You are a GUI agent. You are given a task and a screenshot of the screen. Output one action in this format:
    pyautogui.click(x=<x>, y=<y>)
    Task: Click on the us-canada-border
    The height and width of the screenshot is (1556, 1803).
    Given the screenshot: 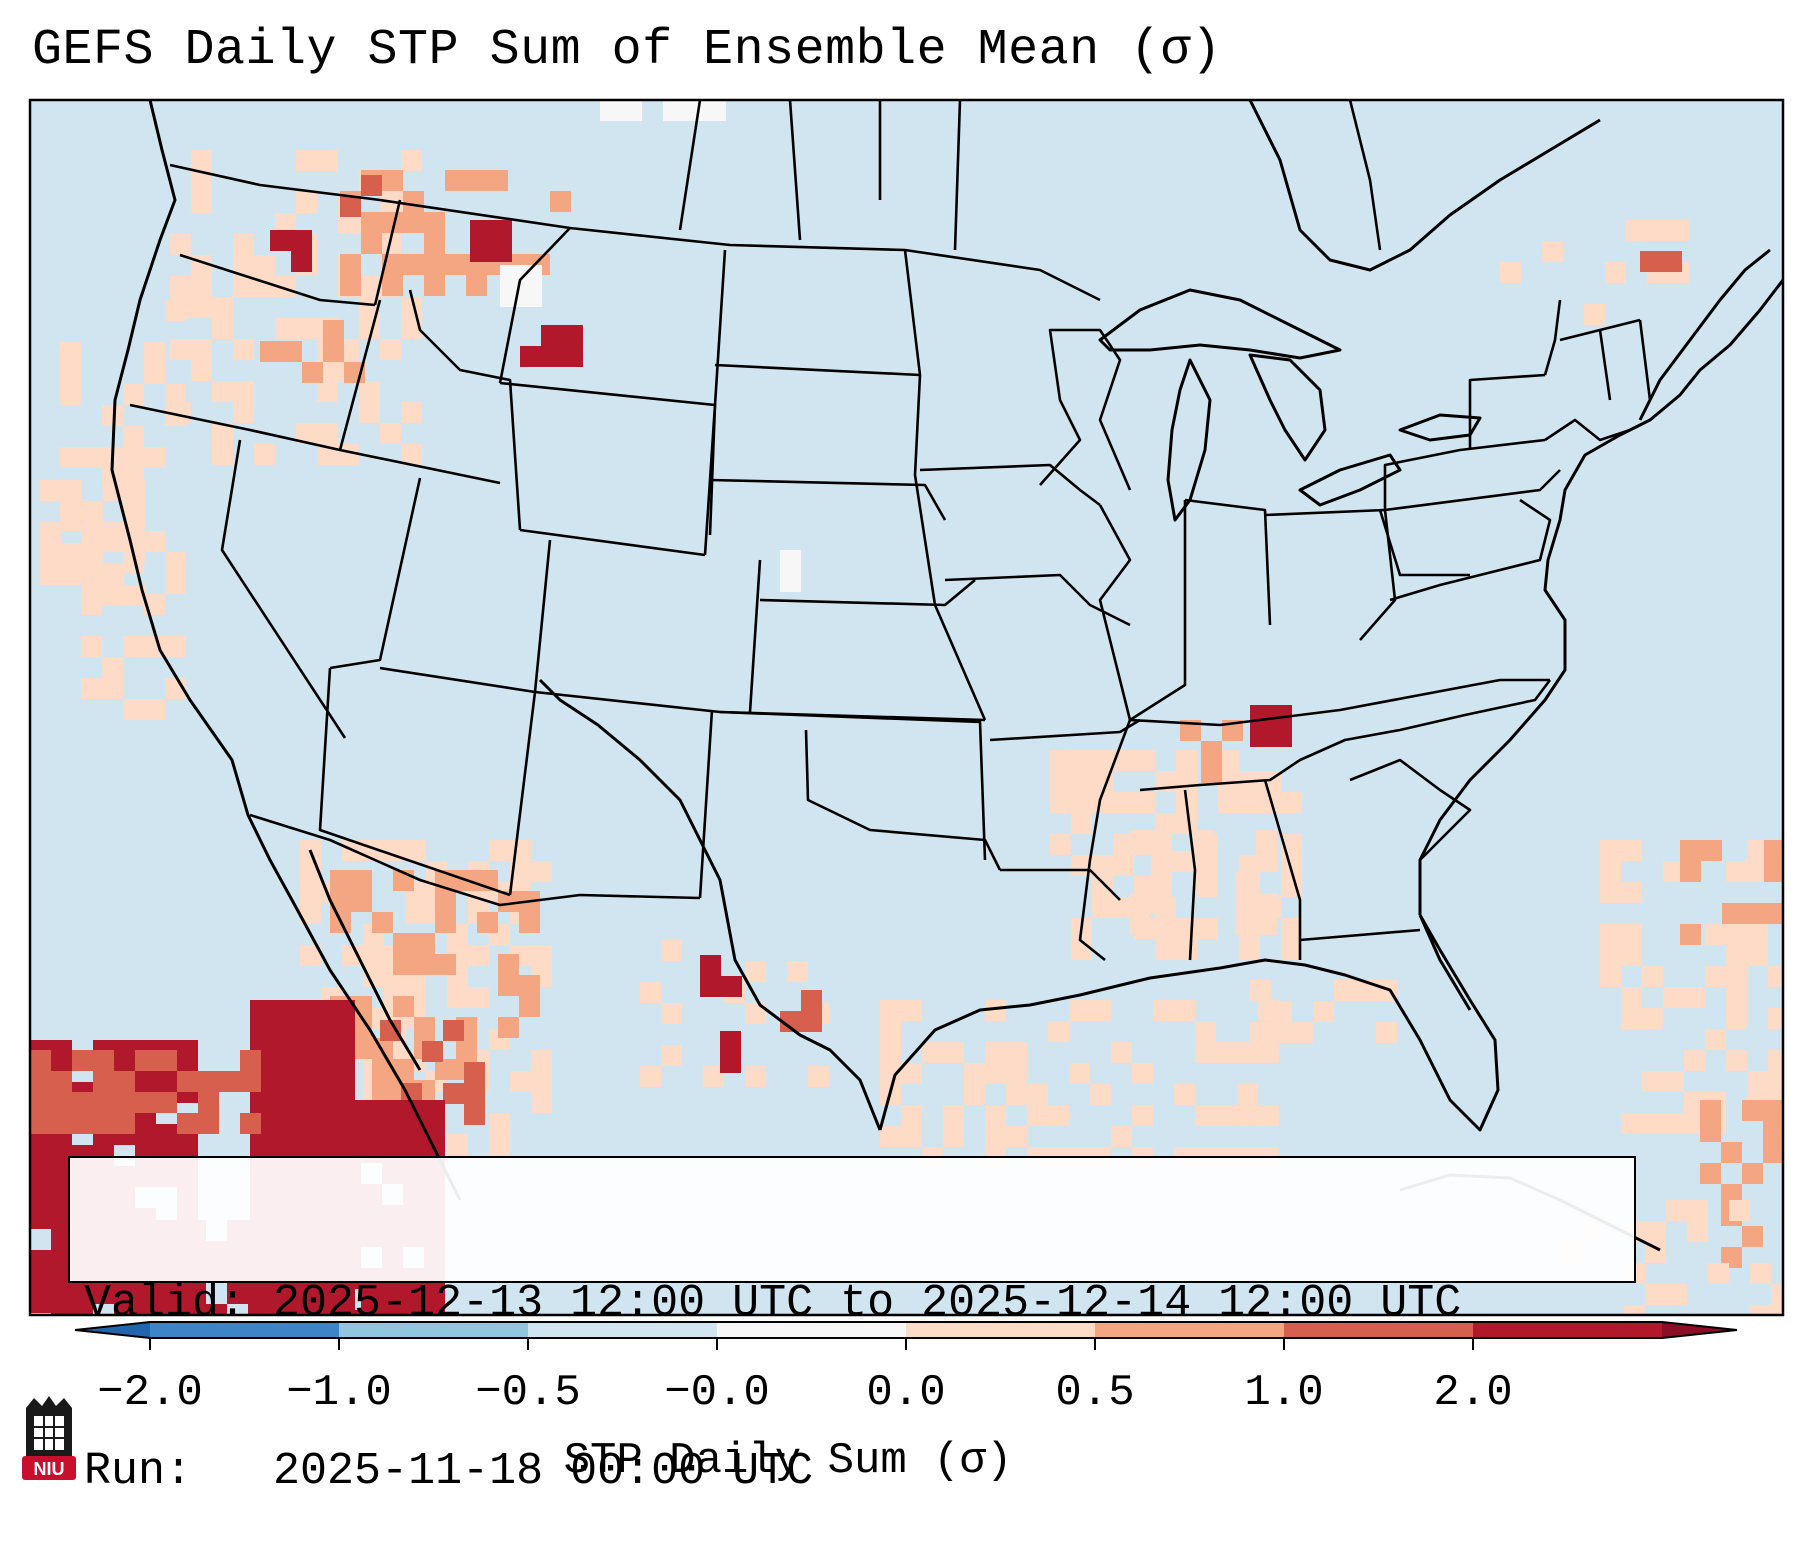 What is the action you would take?
    pyautogui.click(x=635, y=232)
    